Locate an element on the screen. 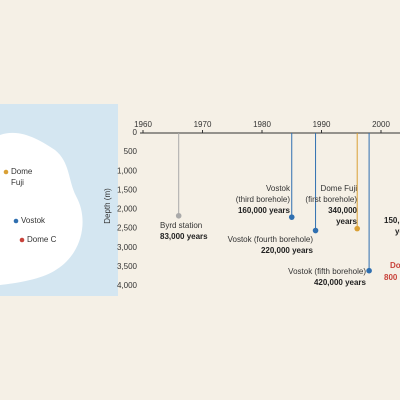  cropped-label: 150, is located at coordinates (392, 220).